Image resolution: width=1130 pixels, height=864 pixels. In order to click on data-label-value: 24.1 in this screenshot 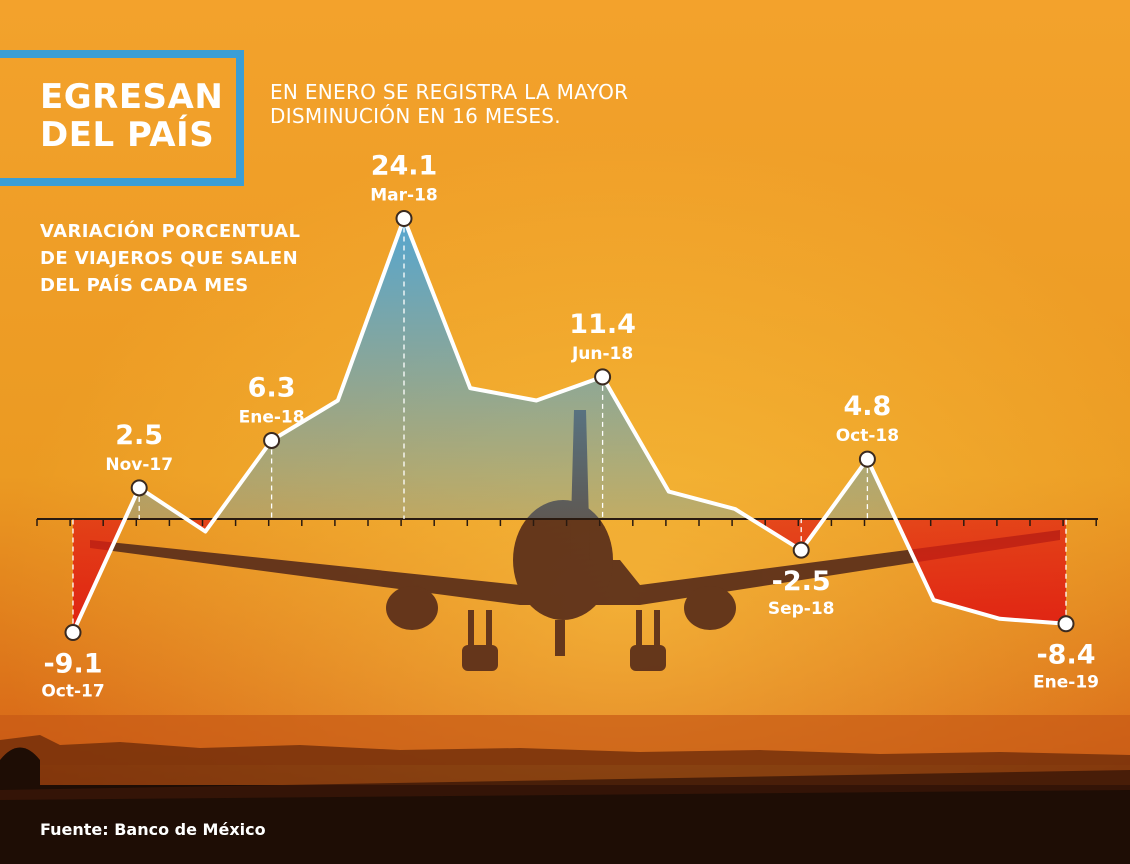, I will do `click(404, 165)`.